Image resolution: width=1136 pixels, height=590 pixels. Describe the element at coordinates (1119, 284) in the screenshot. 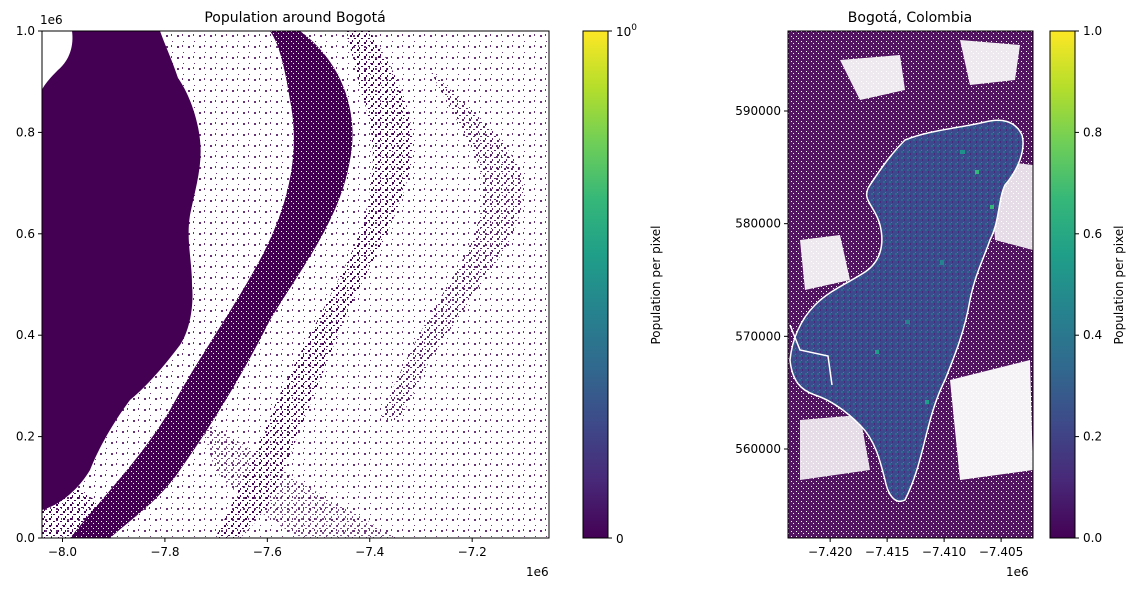

I see `right-colorbar-label: Population per pixel` at that location.